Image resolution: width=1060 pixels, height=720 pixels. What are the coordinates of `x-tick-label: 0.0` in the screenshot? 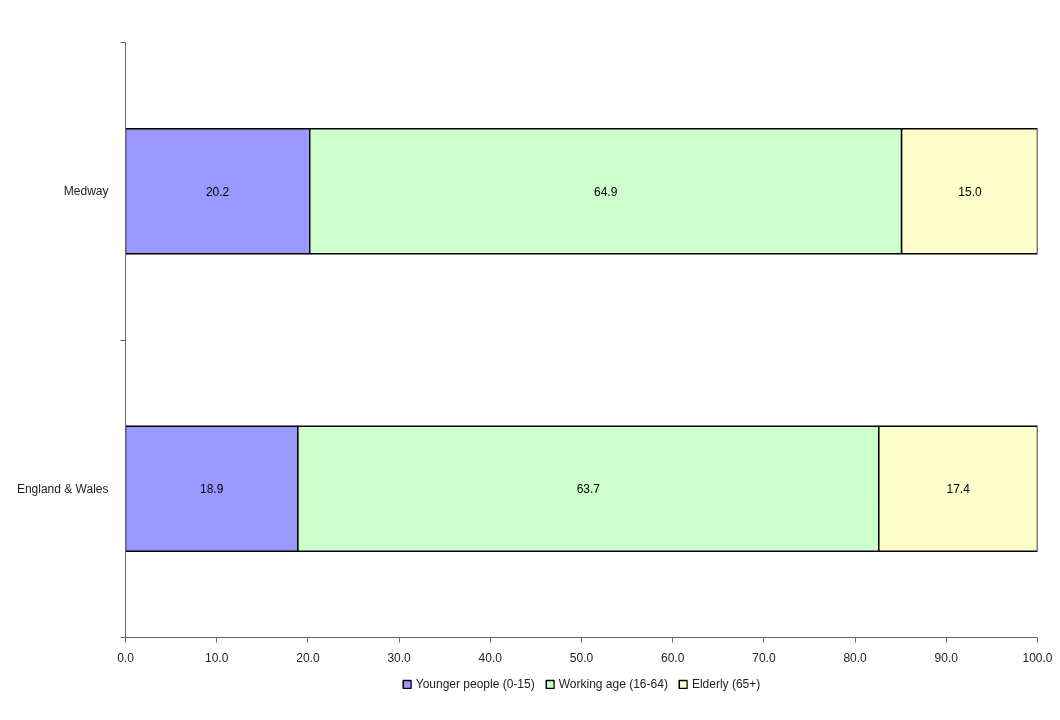 It's located at (126, 657).